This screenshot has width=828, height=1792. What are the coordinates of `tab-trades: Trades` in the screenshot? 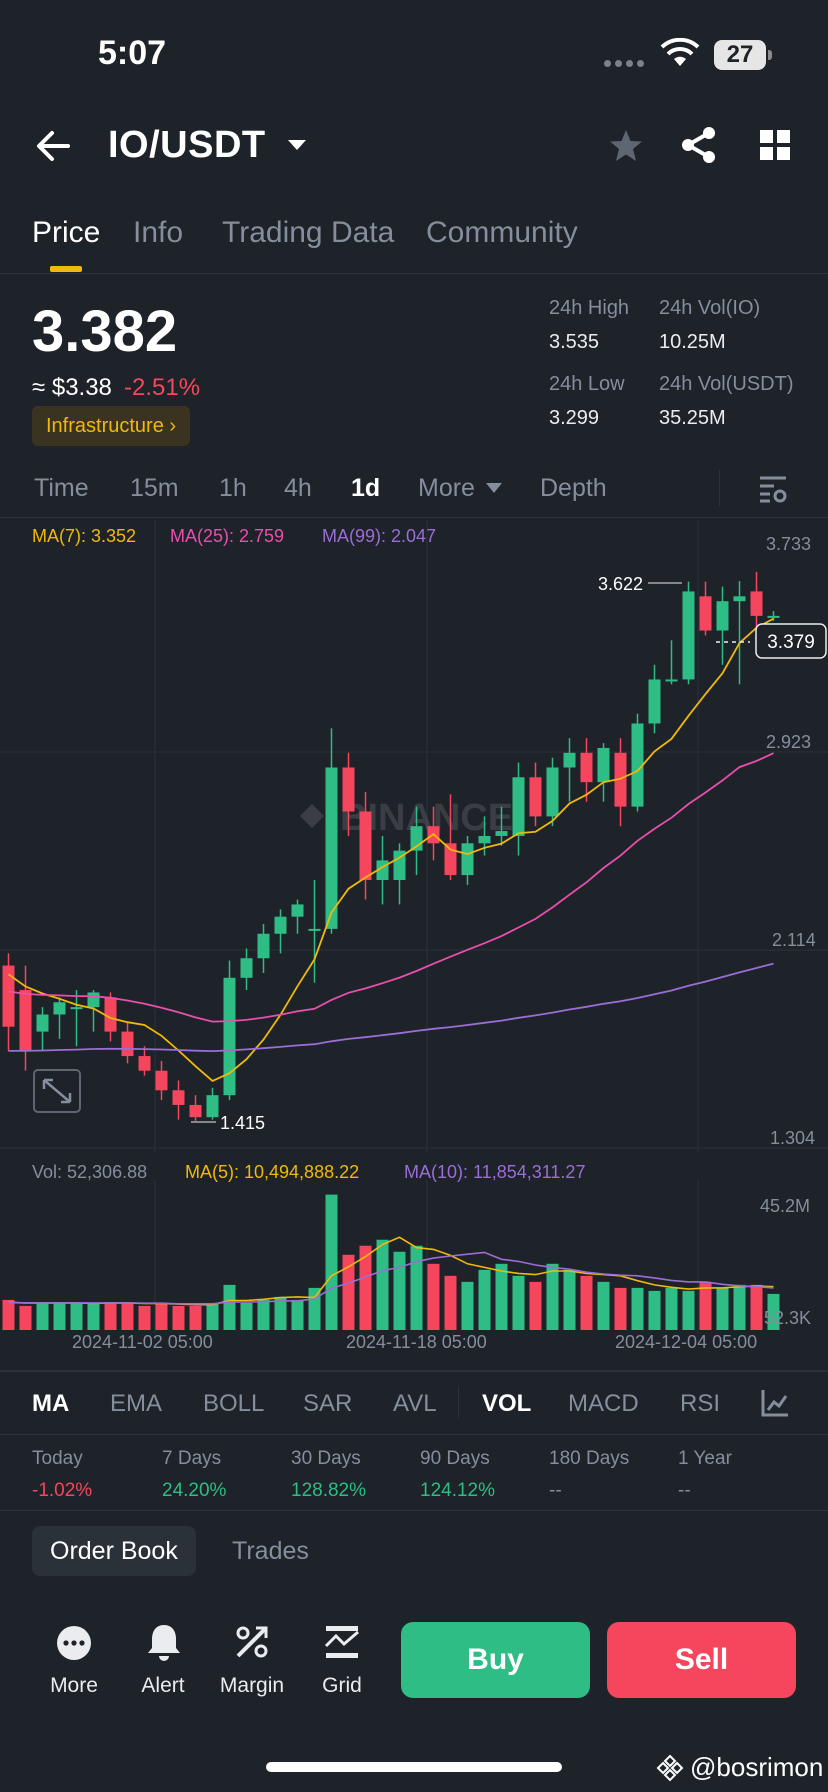 It's located at (270, 1551).